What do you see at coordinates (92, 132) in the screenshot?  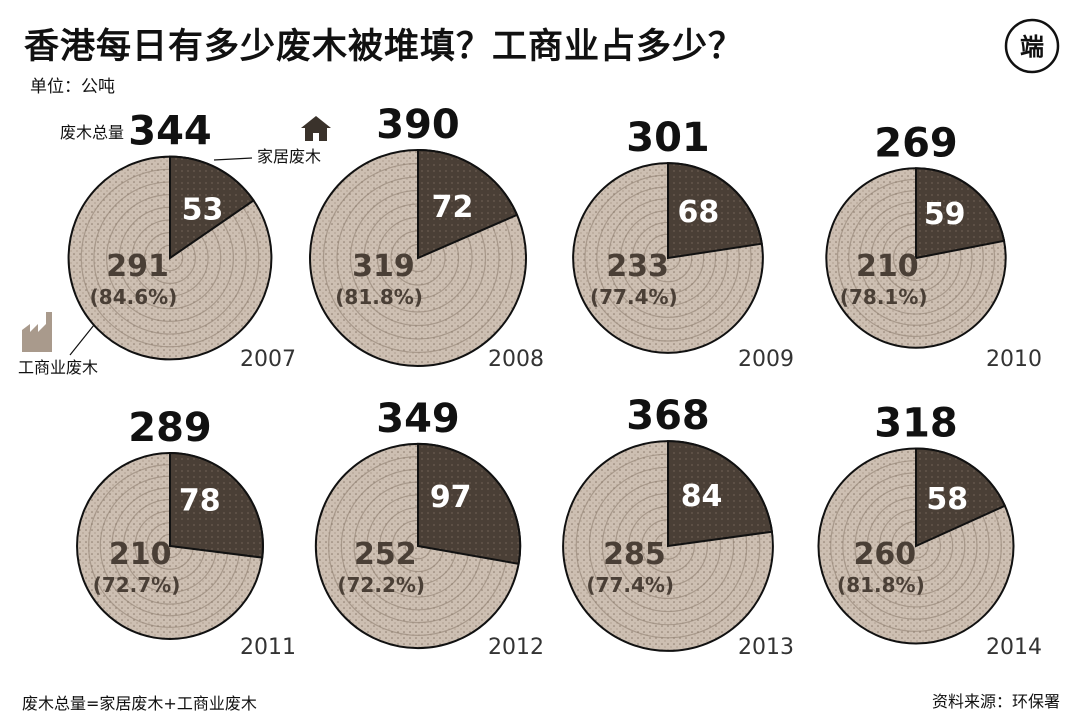 I see `total-legend-label: 废木总量` at bounding box center [92, 132].